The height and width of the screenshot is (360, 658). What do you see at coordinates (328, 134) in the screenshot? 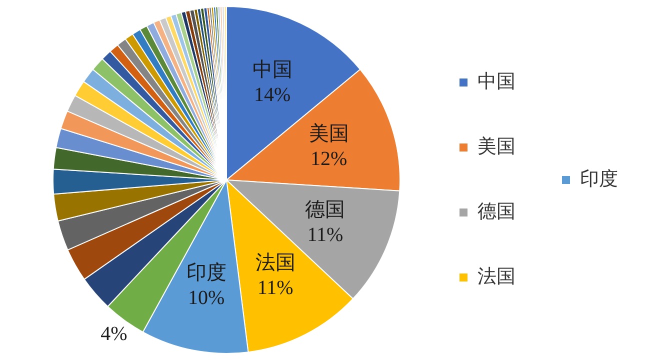
I see `slice-label: 美国` at bounding box center [328, 134].